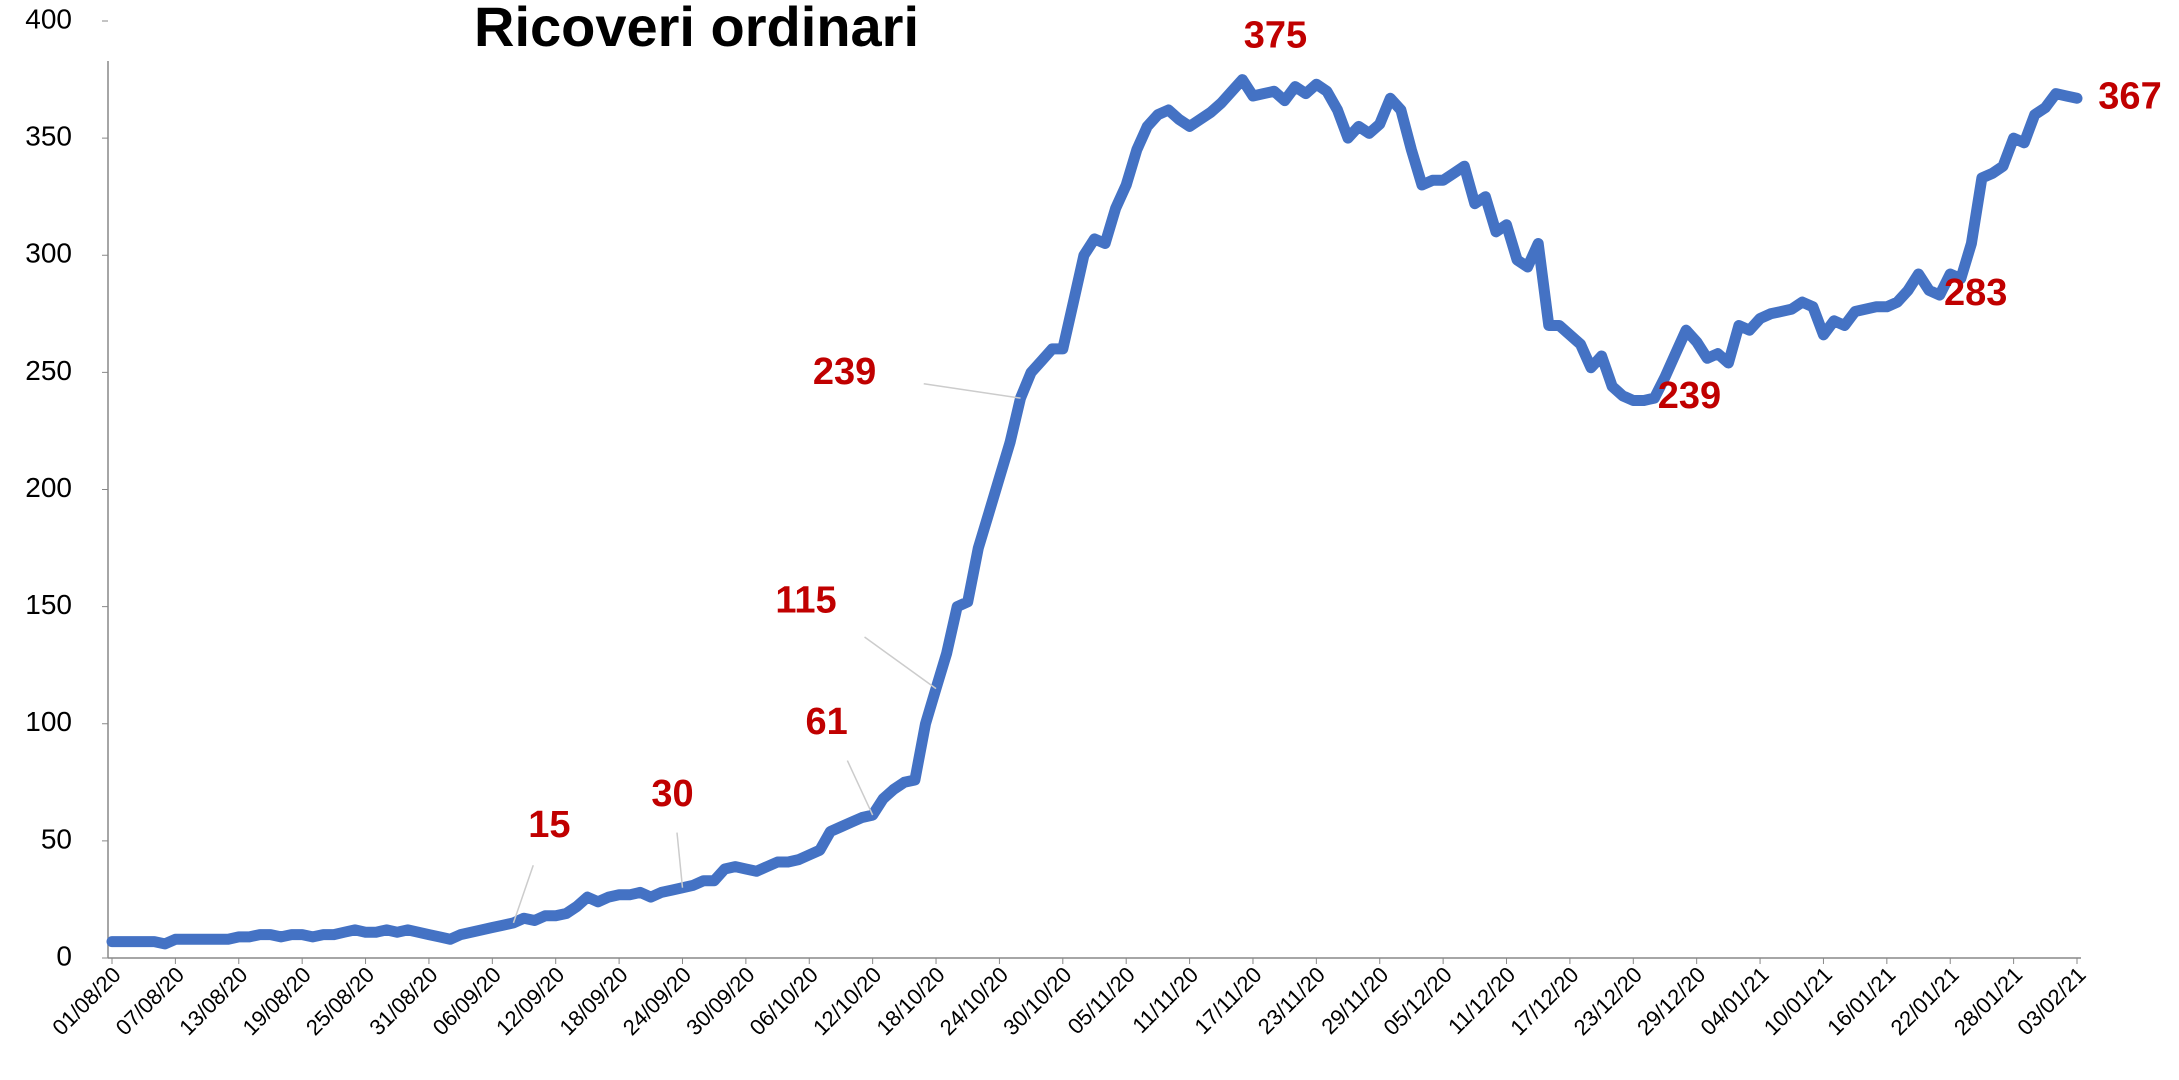 This screenshot has width=2179, height=1080. Describe the element at coordinates (805, 601) in the screenshot. I see `data-label: 115` at that location.